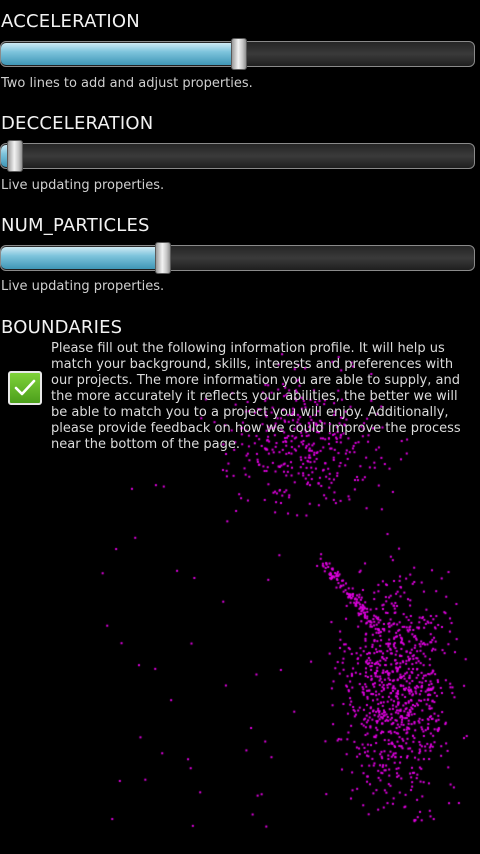 This screenshot has height=854, width=480. What do you see at coordinates (15, 156) in the screenshot?
I see `decceleration-thumb` at bounding box center [15, 156].